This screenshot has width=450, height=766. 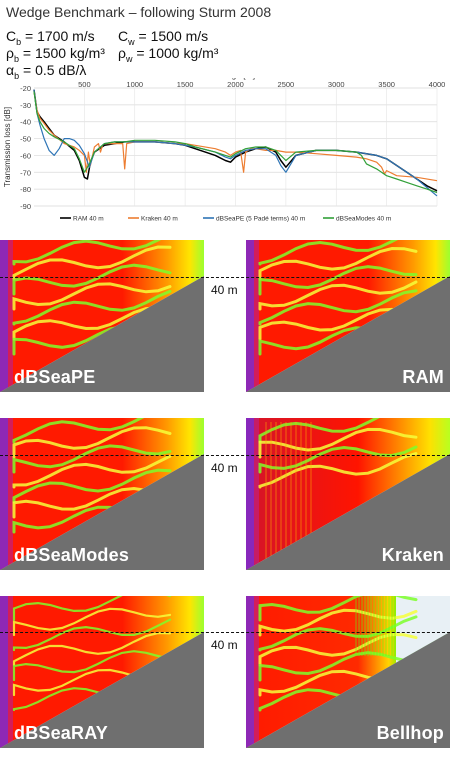 What do you see at coordinates (224, 290) in the screenshot?
I see `depth-label-row1: 40 m` at bounding box center [224, 290].